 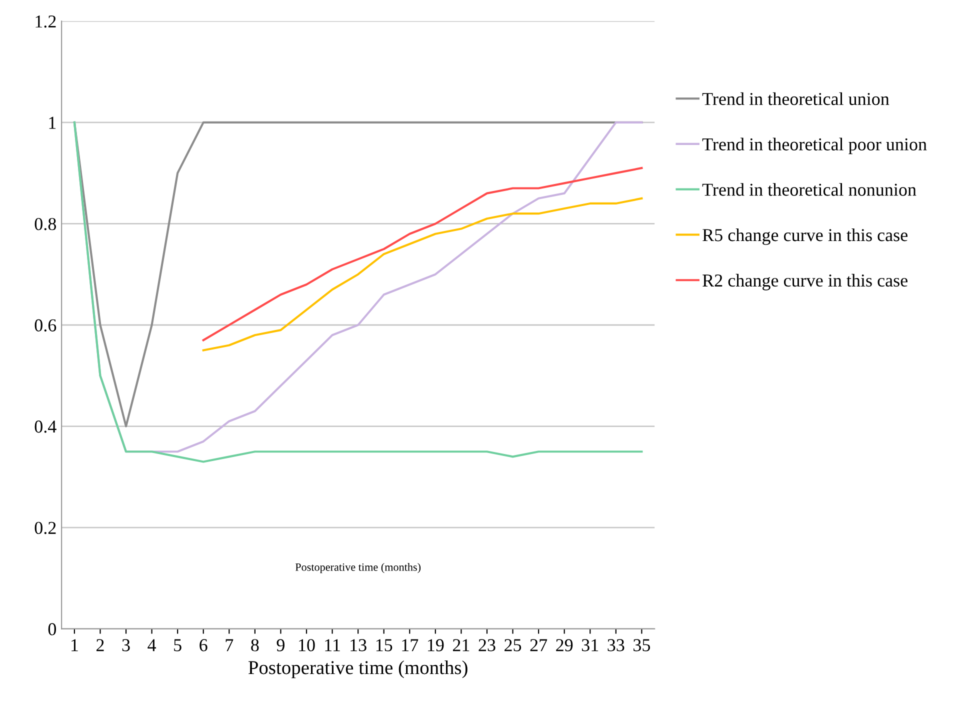 What do you see at coordinates (45, 224) in the screenshot?
I see `y-tick-label: 0.8` at bounding box center [45, 224].